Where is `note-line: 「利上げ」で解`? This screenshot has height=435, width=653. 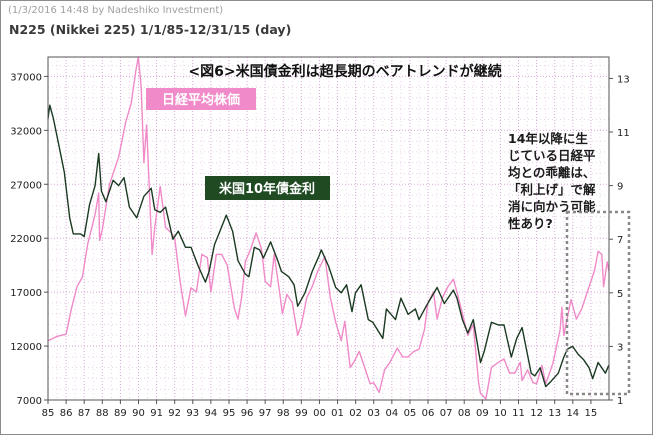
note-line: 「利上げ」で解 is located at coordinates (552, 189).